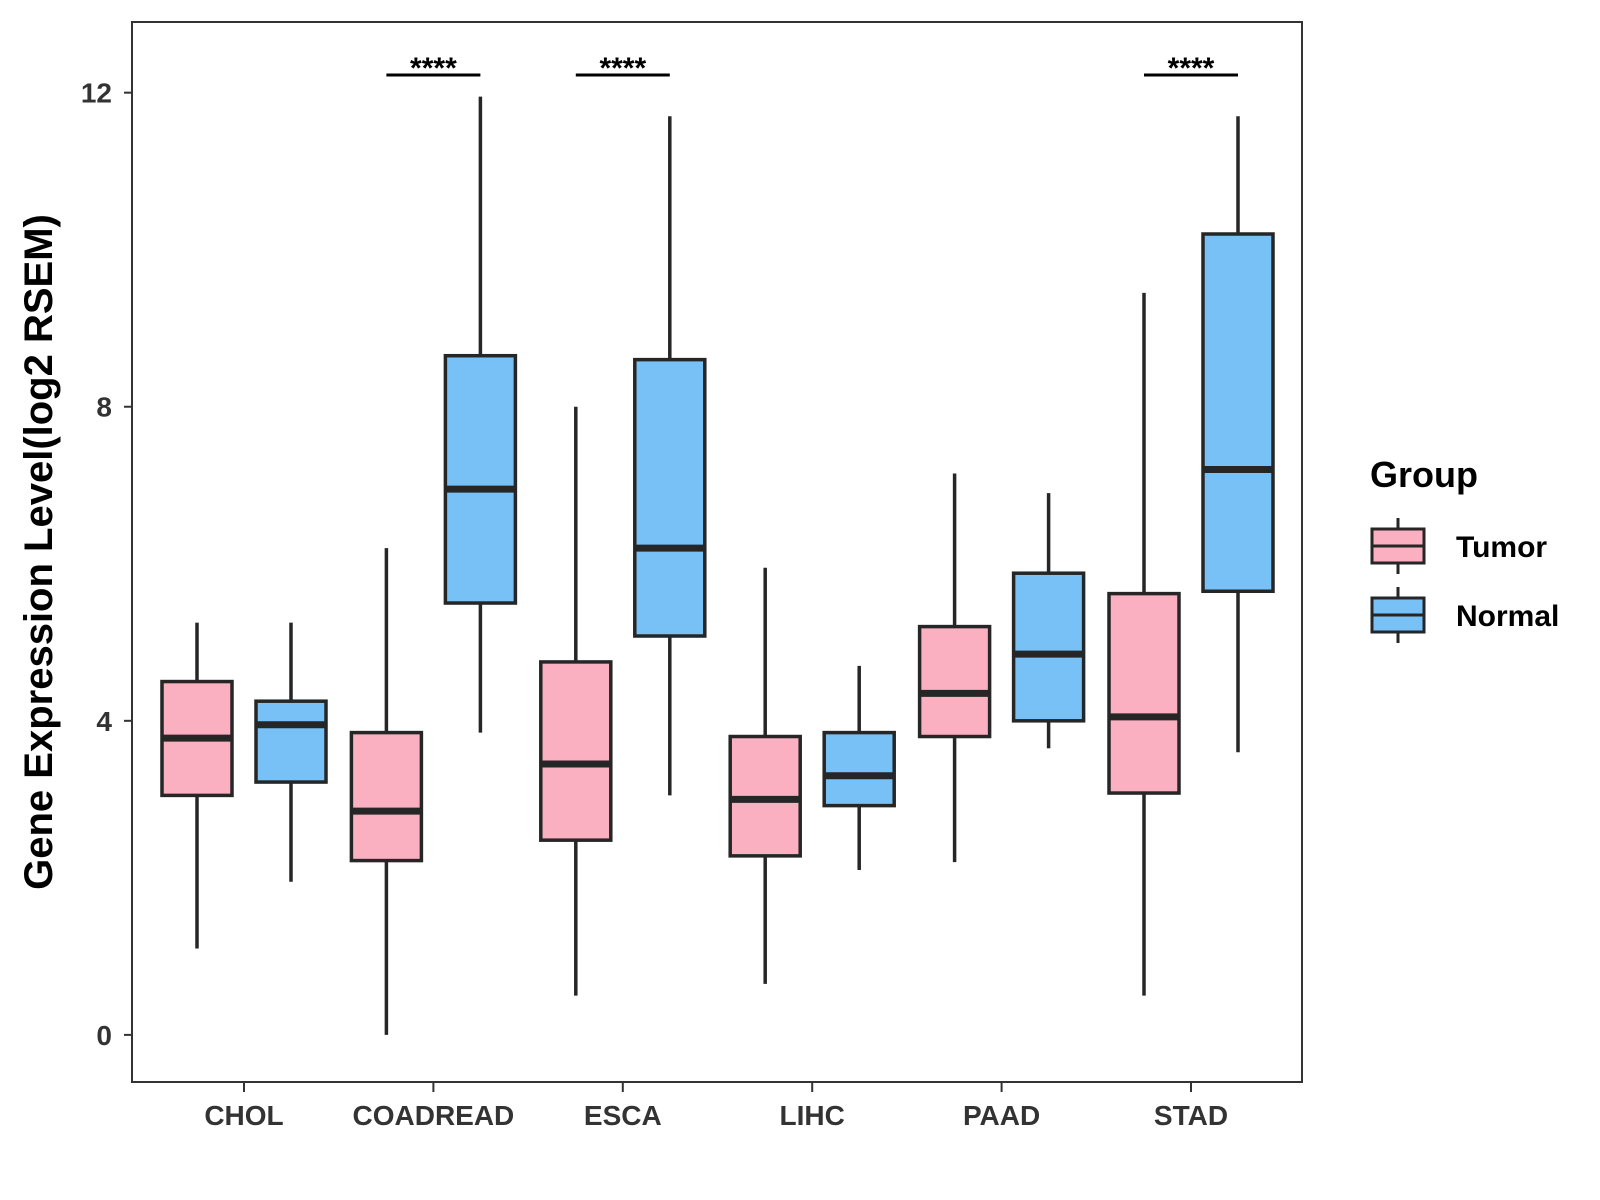  What do you see at coordinates (1001, 1115) in the screenshot?
I see `x-tick-label-paad: PAAD` at bounding box center [1001, 1115].